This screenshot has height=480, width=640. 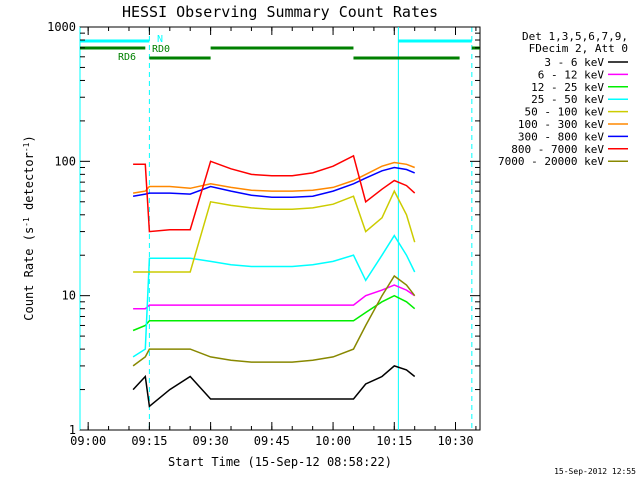 I want to click on x-tick-label: 10:30, so click(x=455, y=441).